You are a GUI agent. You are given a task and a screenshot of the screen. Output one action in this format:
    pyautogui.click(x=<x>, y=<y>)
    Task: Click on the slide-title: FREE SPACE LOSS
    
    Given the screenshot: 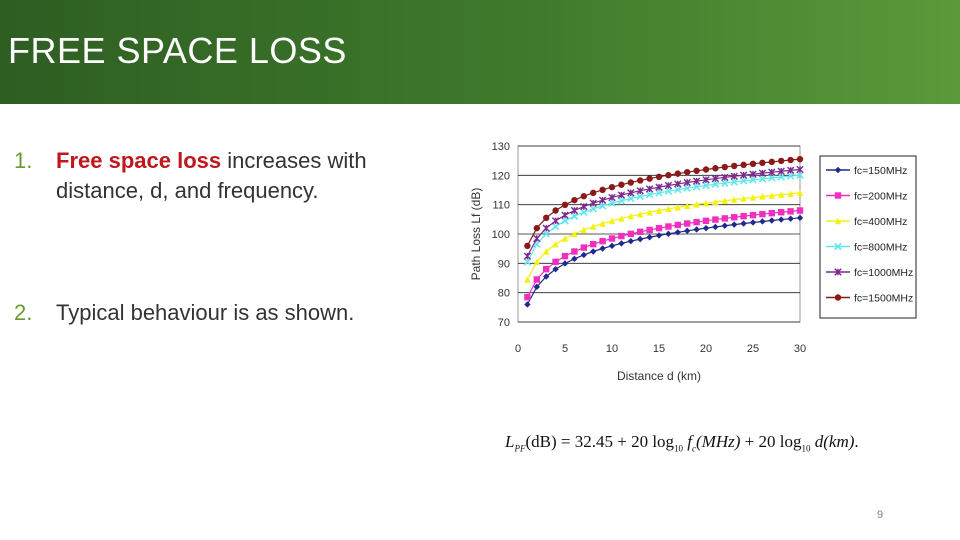 What is the action you would take?
    pyautogui.click(x=177, y=50)
    